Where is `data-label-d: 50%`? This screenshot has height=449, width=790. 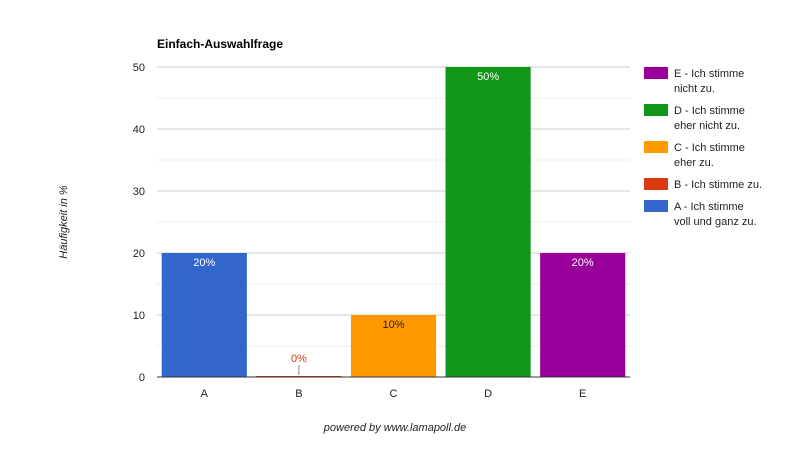
data-label-d: 50% is located at coordinates (488, 77).